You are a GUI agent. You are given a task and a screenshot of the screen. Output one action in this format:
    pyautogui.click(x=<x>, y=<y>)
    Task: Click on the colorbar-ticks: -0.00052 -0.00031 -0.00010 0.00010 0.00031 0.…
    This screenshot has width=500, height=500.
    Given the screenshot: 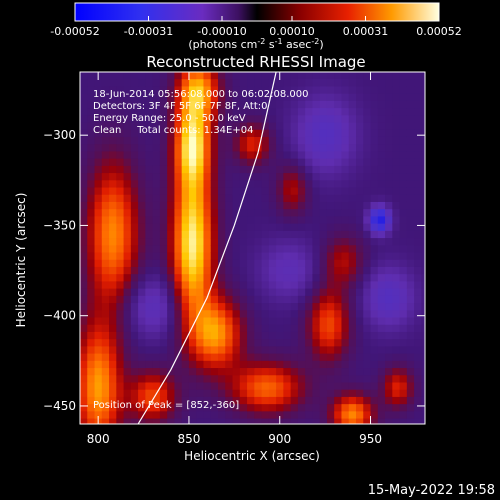 What is the action you would take?
    pyautogui.click(x=256, y=27)
    